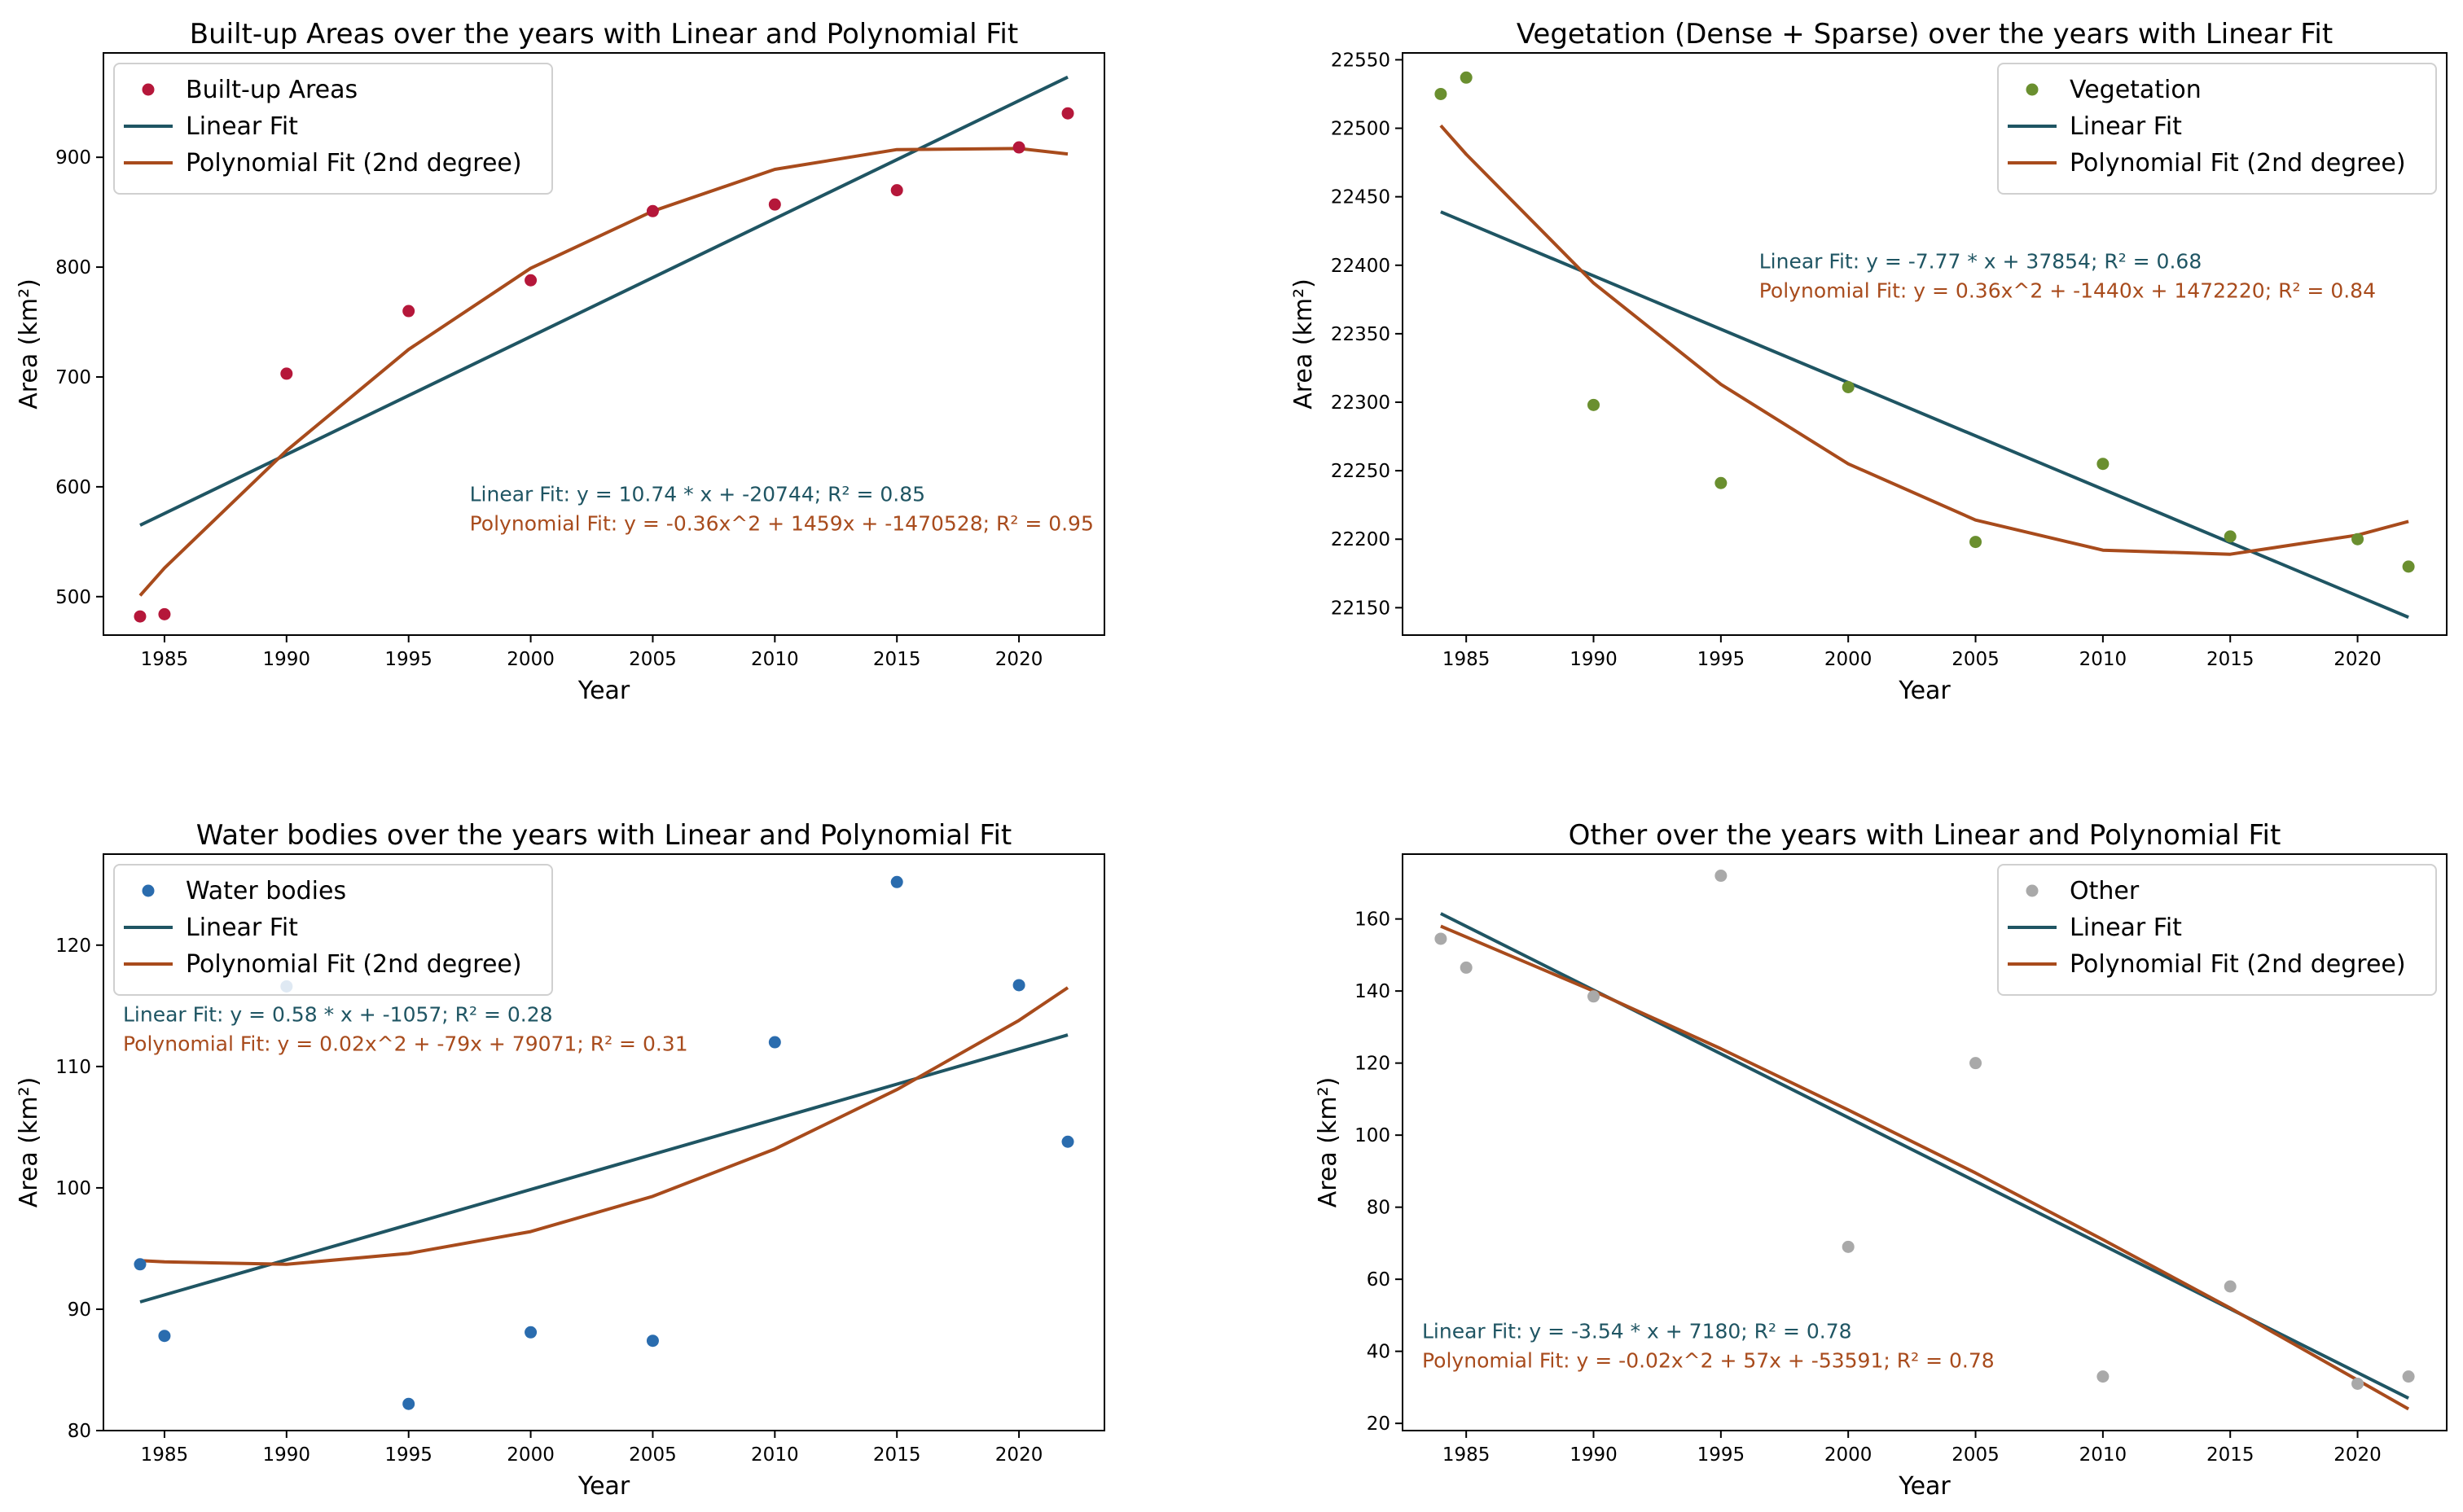 The width and height of the screenshot is (2463, 1512). I want to click on y-tick-label: 120, so click(73, 946).